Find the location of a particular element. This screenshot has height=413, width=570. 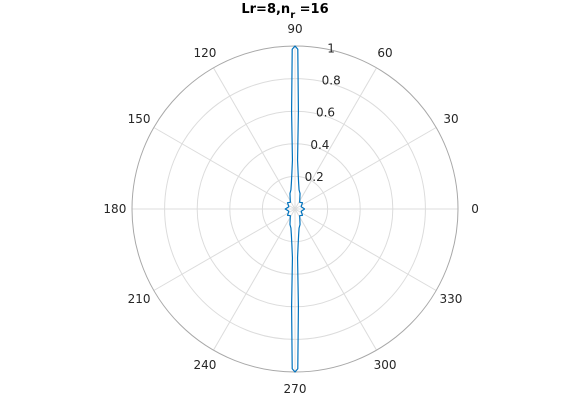

chart-title: Lr=8,nr =16 is located at coordinates (285, 11).